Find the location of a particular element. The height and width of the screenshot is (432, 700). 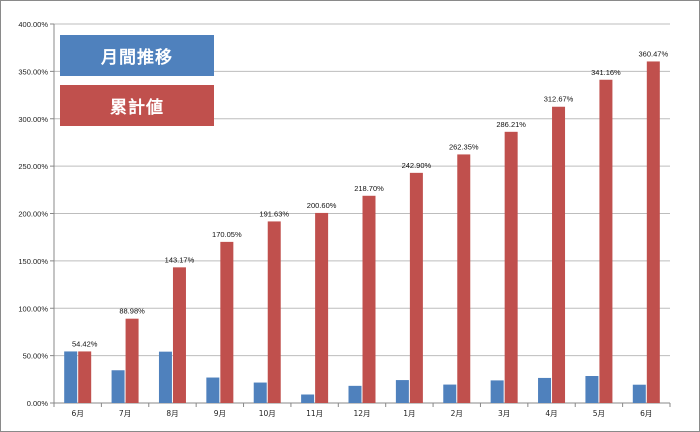

data-label: 341.16% is located at coordinates (606, 72).